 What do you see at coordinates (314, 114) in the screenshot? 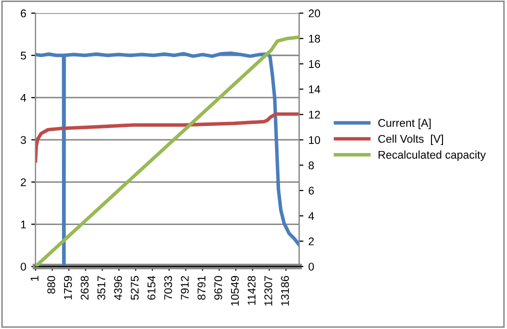
I see `y2-tick-label: 12` at bounding box center [314, 114].